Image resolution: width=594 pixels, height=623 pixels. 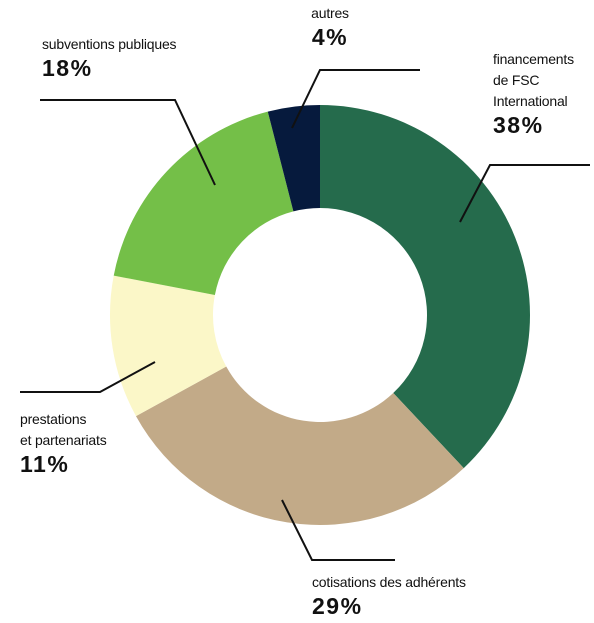 What do you see at coordinates (67, 68) in the screenshot?
I see `value-label: 18%` at bounding box center [67, 68].